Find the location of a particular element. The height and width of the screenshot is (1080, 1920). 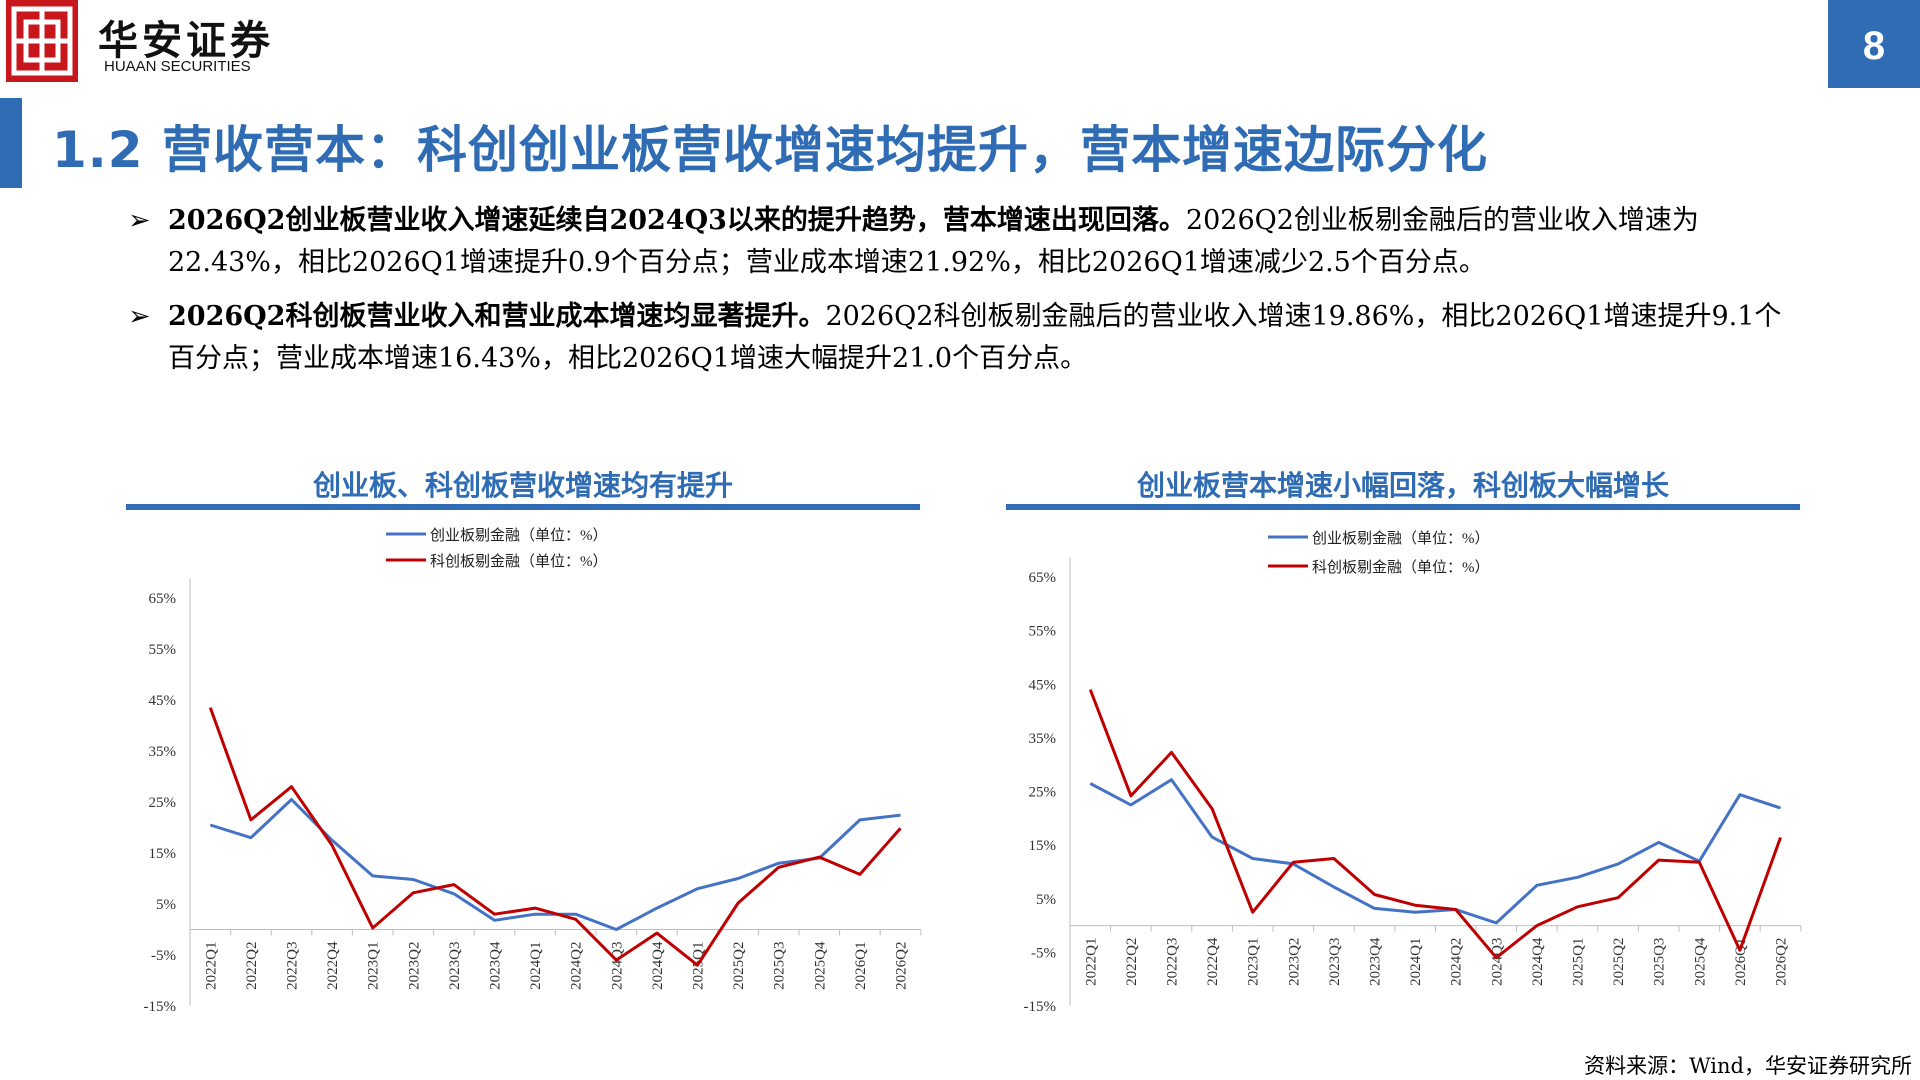

chart-2-x-tick-label: 2022Q4 is located at coordinates (1213, 961).